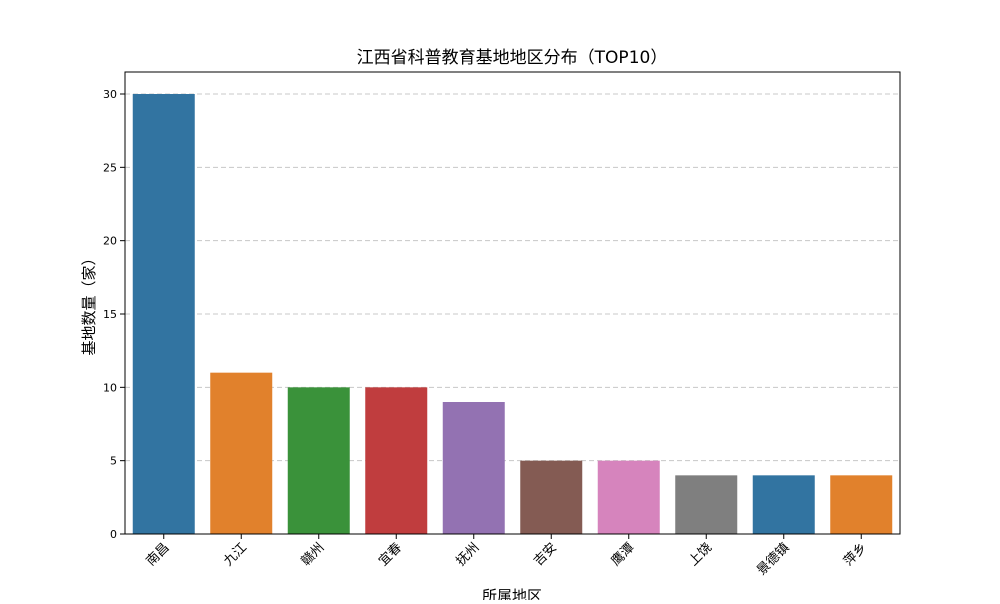 Image resolution: width=1000 pixels, height=604 pixels. Describe the element at coordinates (855, 554) in the screenshot. I see `x-tick-label: 萍乡` at that location.